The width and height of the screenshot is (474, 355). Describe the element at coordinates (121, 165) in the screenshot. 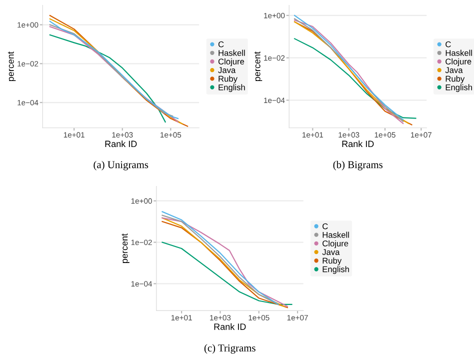

I see `text: (a) Unigrams` at that location.